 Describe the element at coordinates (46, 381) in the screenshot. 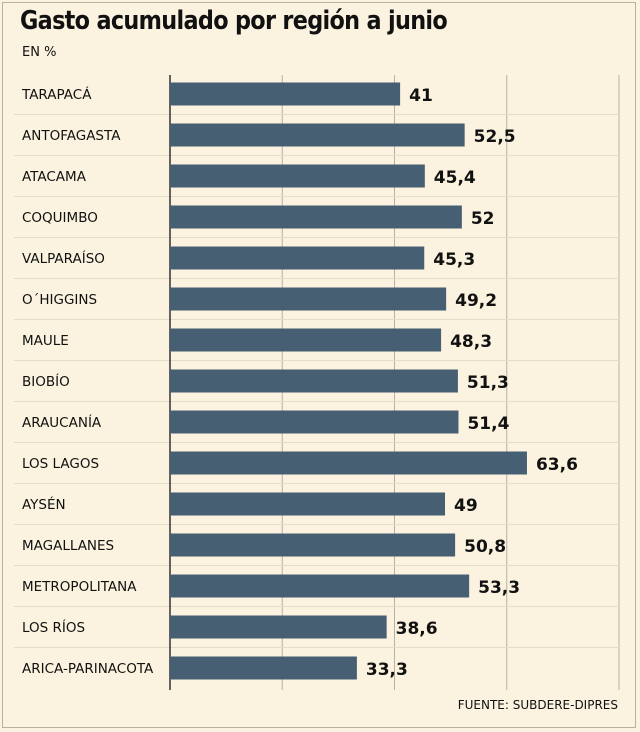

I see `category-label: BIOBÍO` at that location.